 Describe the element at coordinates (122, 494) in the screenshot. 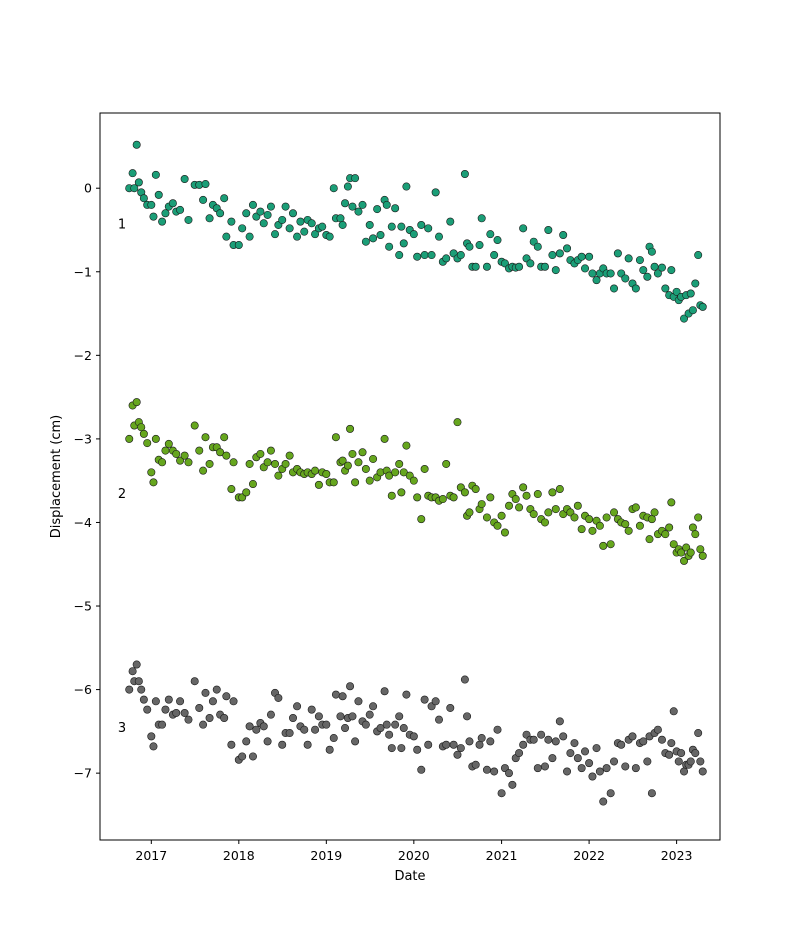

I see `series-2-label: 2` at that location.